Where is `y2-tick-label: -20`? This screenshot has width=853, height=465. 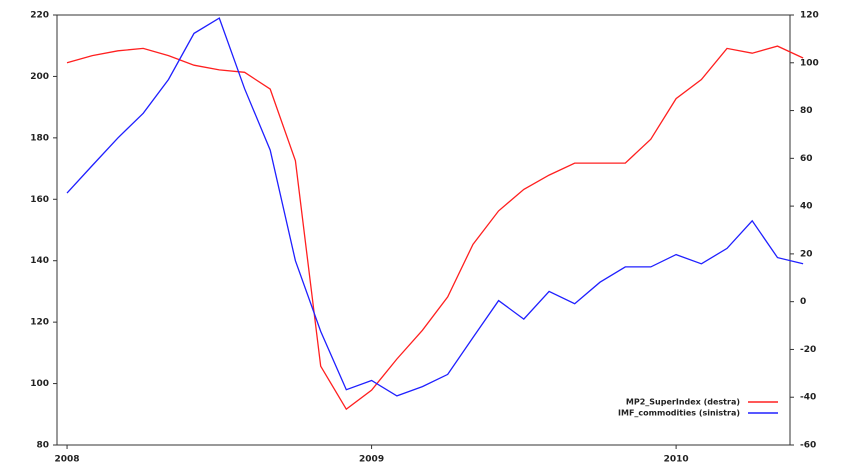
y2-tick-label: -20 is located at coordinates (808, 350).